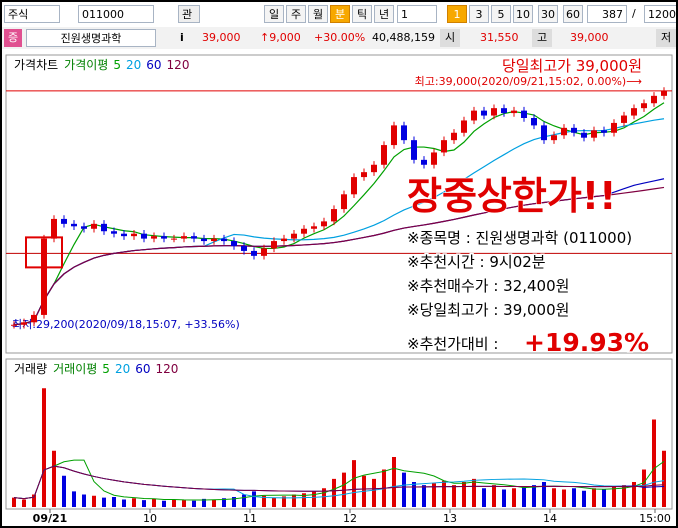 This screenshot has height=528, width=678. I want to click on toolbar-button: 일, so click(274, 14).